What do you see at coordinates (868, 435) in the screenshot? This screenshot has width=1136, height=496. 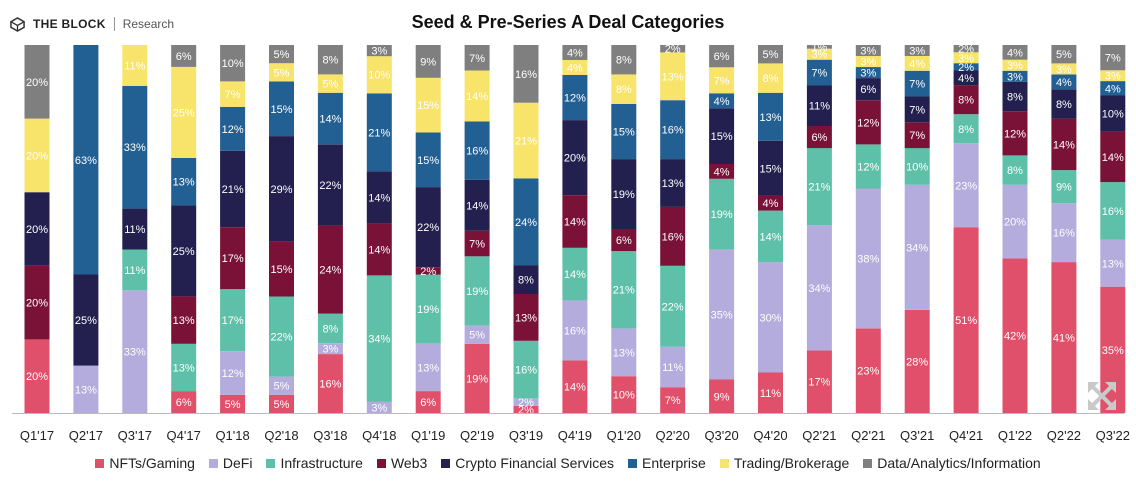 I see `x-tick-label: Q2'21` at bounding box center [868, 435].